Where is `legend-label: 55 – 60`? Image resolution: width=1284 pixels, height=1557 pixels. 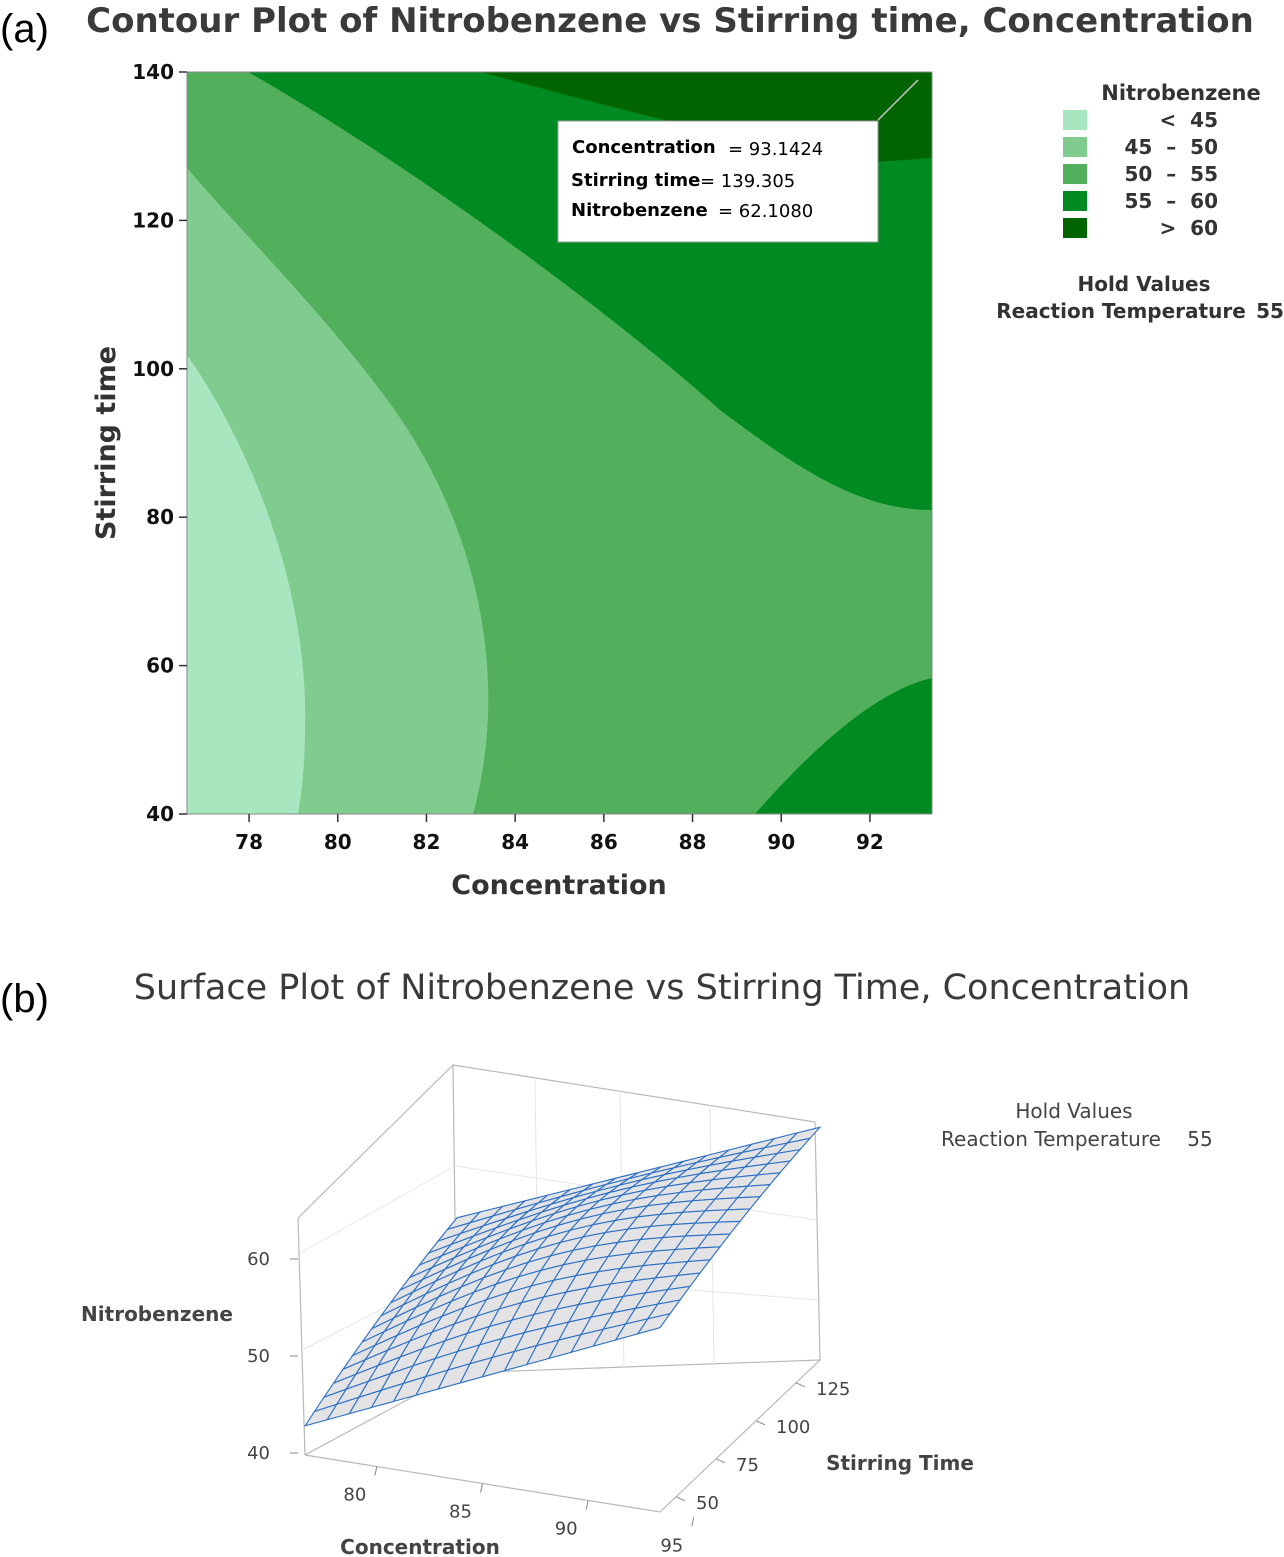
legend-label: 55 – 60 is located at coordinates (1171, 201).